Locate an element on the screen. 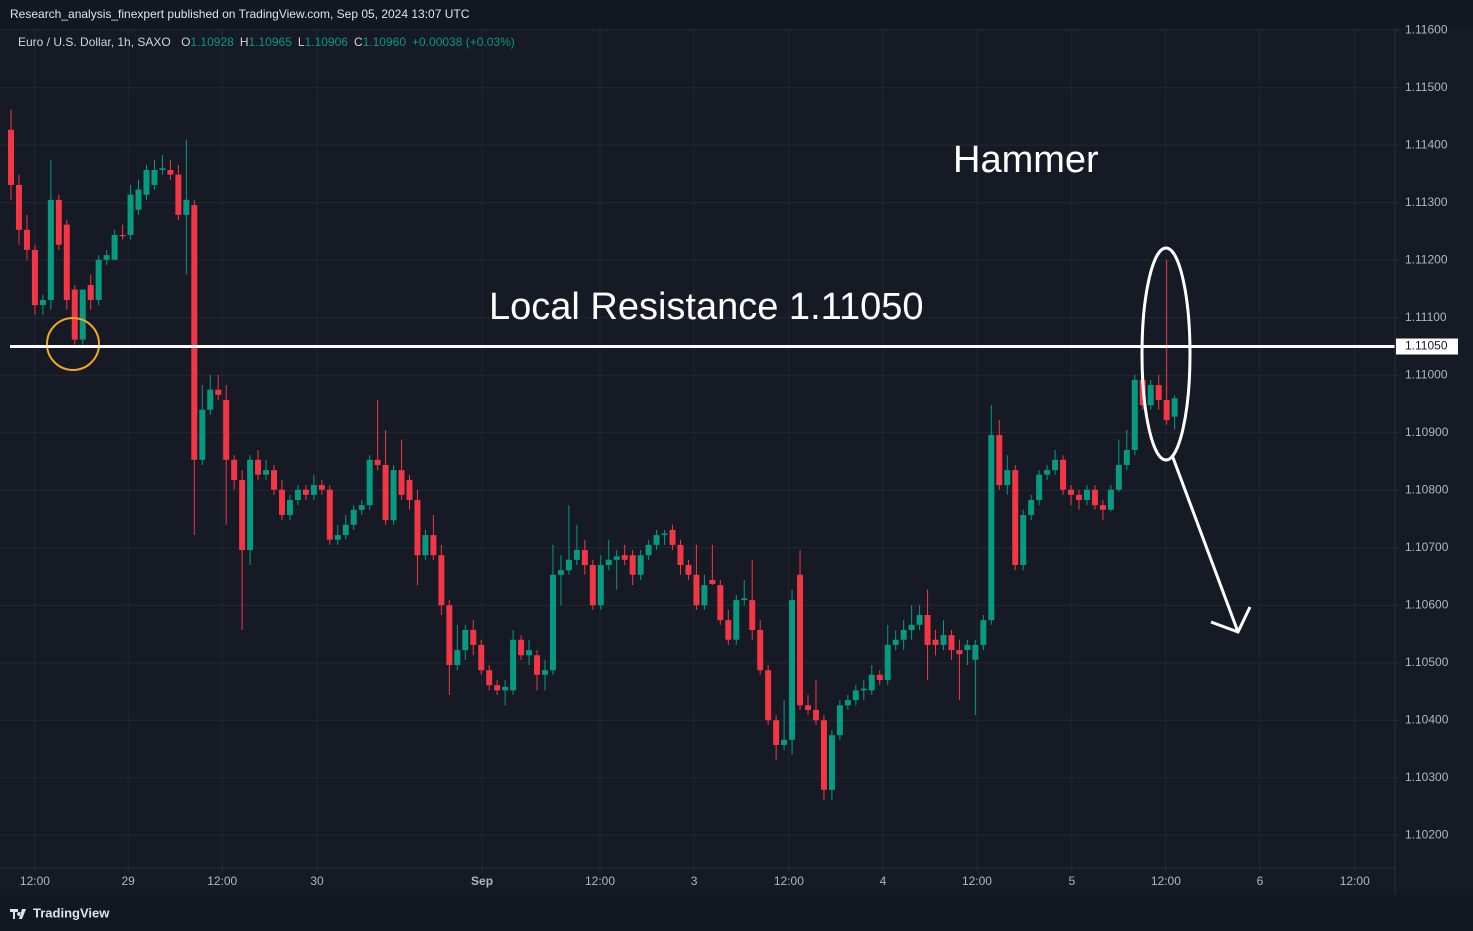 The width and height of the screenshot is (1473, 931). symbol: Euro / U.S. Dollar, 1h, SAXO is located at coordinates (94, 42).